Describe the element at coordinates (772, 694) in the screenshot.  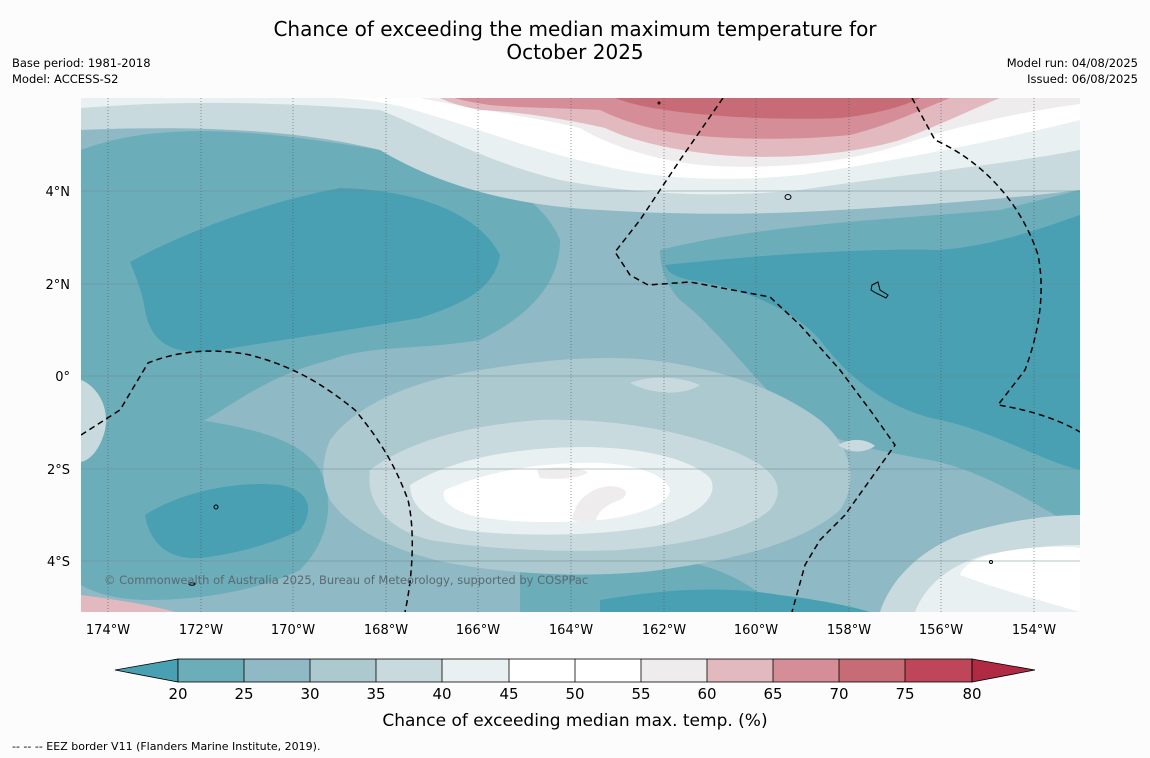
I see `colorbar-tick-65: 65` at that location.